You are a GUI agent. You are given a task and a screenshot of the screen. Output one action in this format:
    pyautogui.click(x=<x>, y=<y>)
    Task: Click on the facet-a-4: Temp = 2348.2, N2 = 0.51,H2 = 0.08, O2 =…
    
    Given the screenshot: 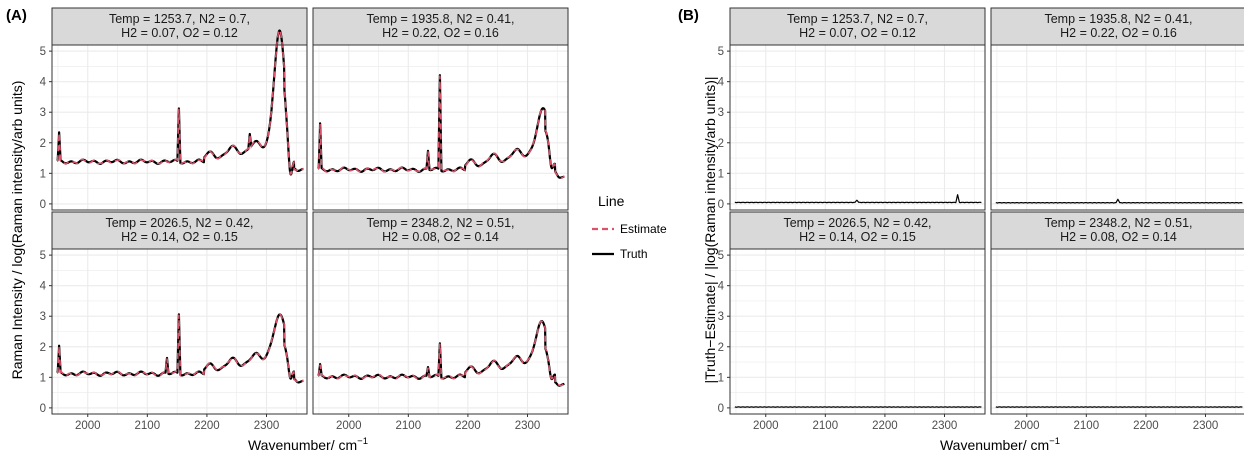 What is the action you would take?
    pyautogui.click(x=440, y=321)
    